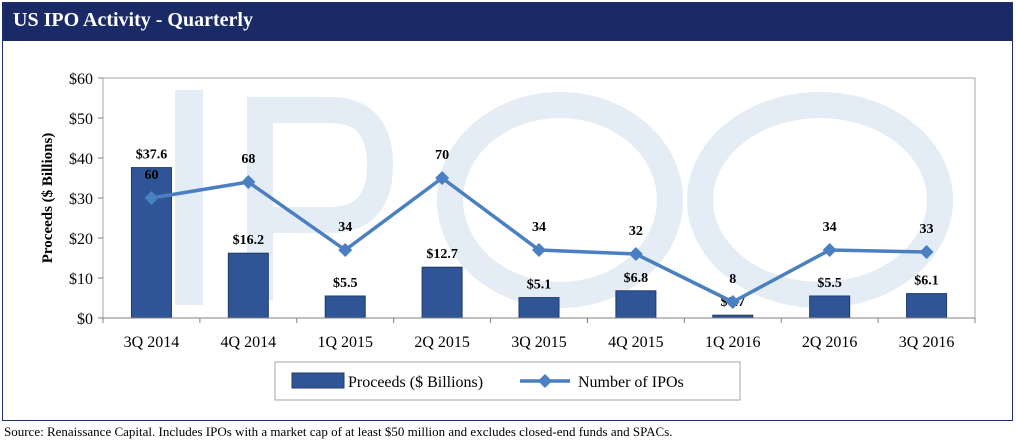 The height and width of the screenshot is (441, 1017). What do you see at coordinates (733, 342) in the screenshot?
I see `x-tick-label: 1Q 2016` at bounding box center [733, 342].